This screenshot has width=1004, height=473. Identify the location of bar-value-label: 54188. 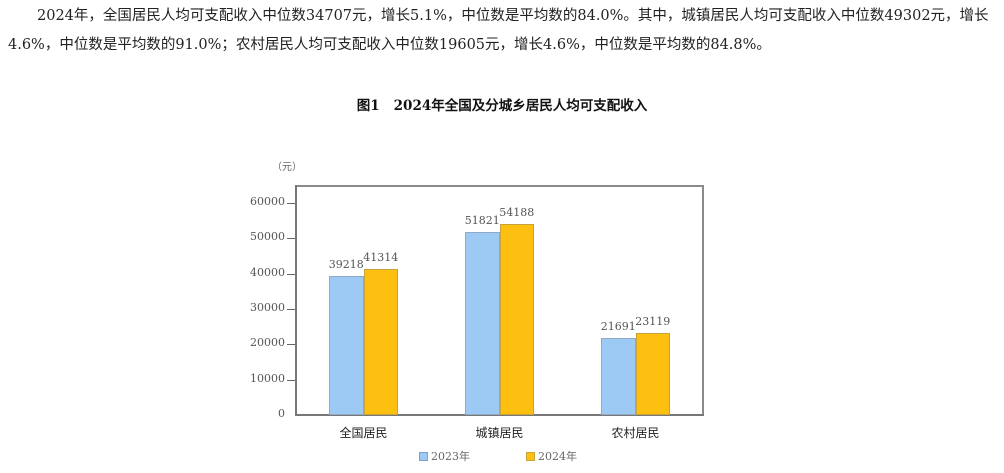
(517, 212).